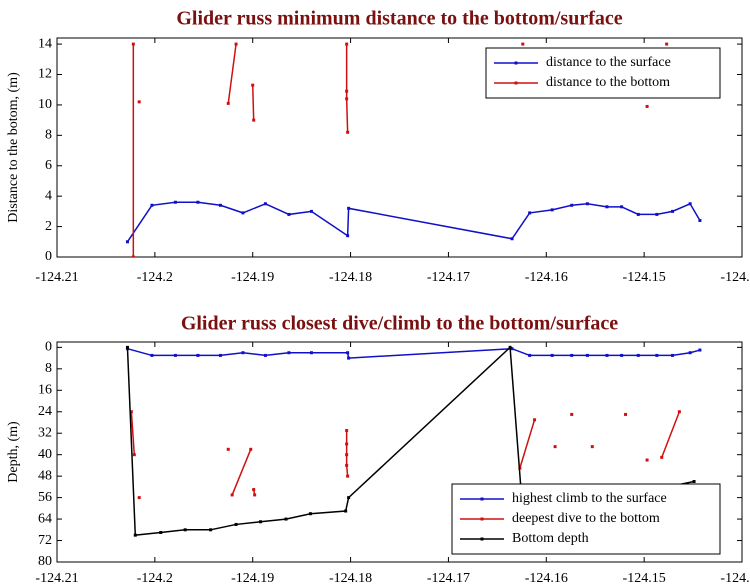 The width and height of the screenshot is (750, 587). Describe the element at coordinates (603, 73) in the screenshot. I see `legend-box` at that location.